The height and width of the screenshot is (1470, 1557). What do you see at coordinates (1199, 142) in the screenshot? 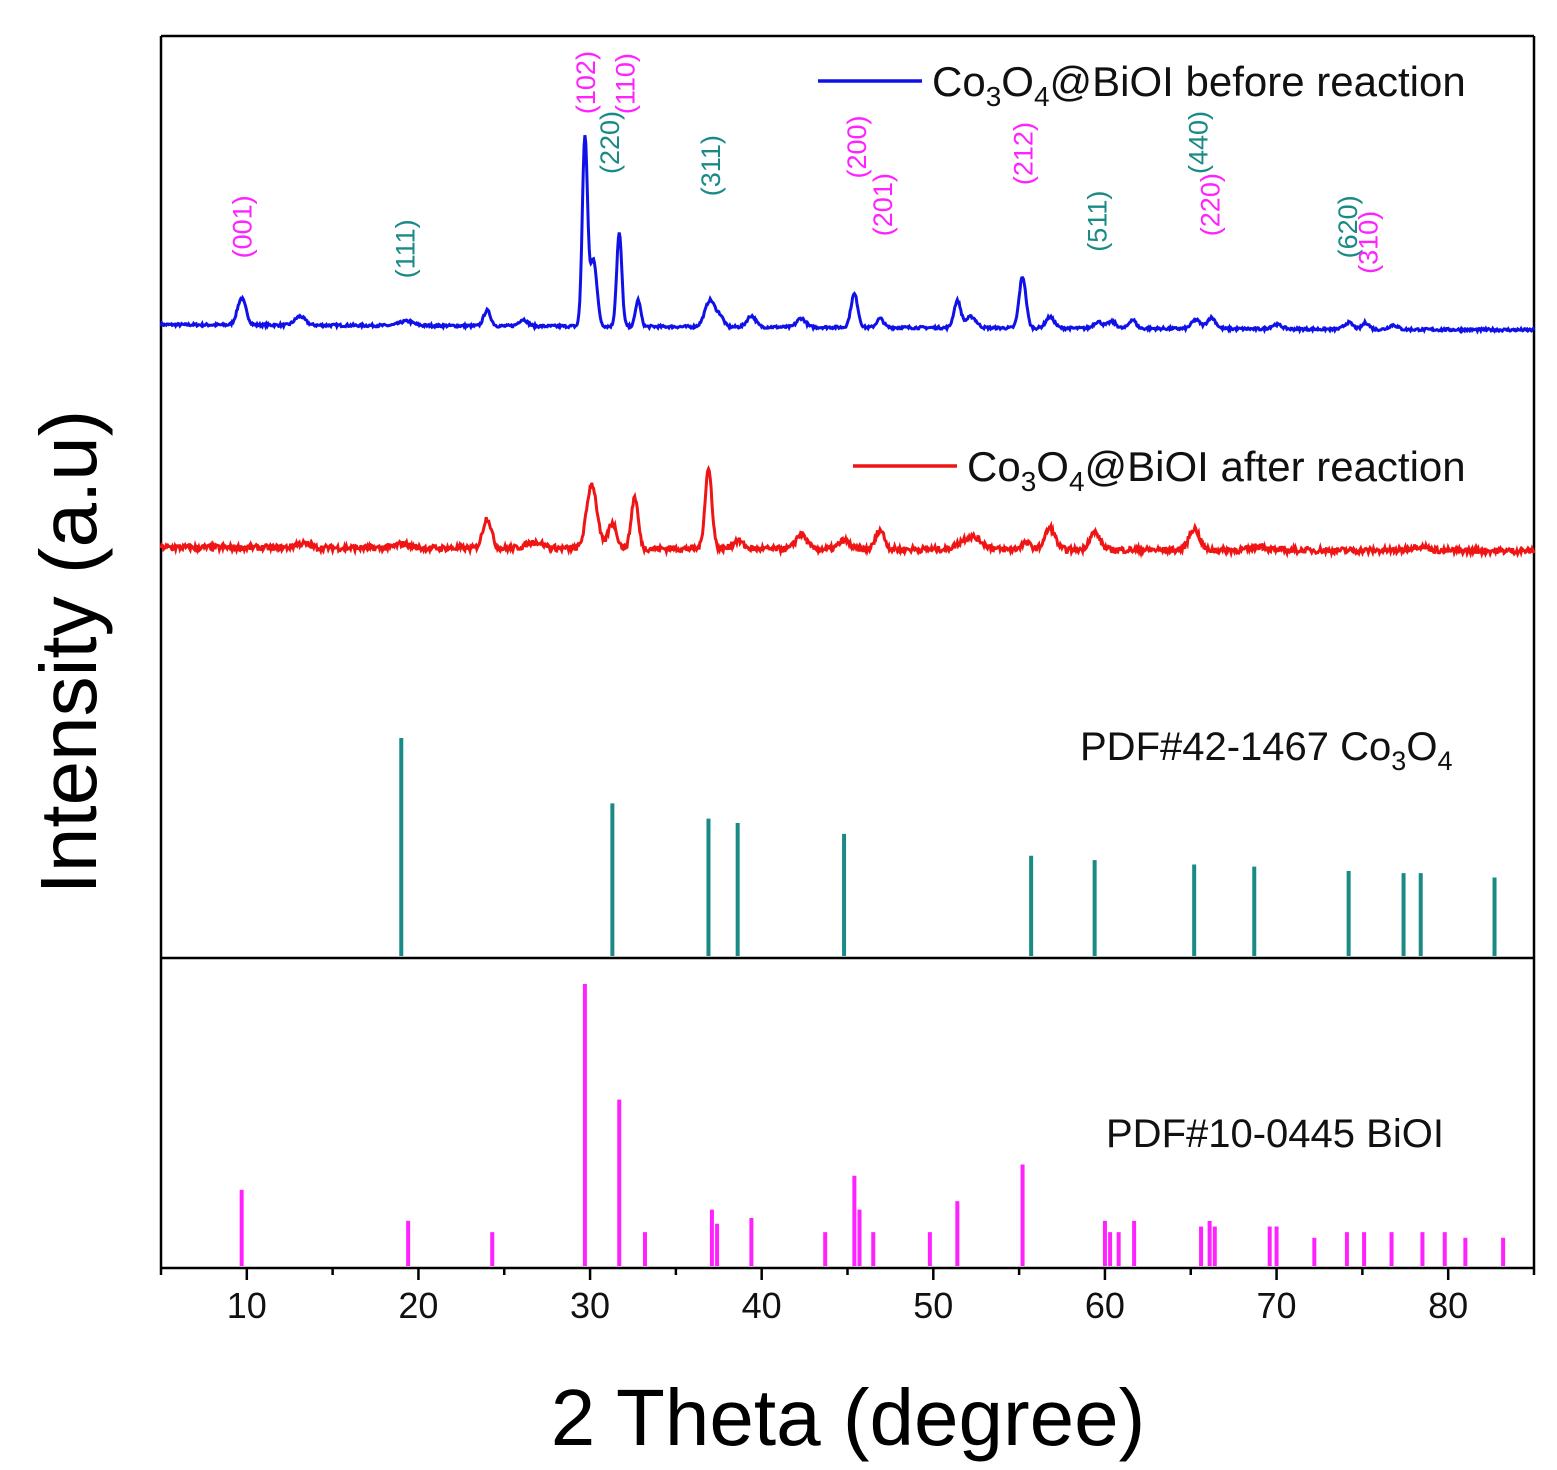
I see `hkl-label: (440)` at bounding box center [1199, 142].